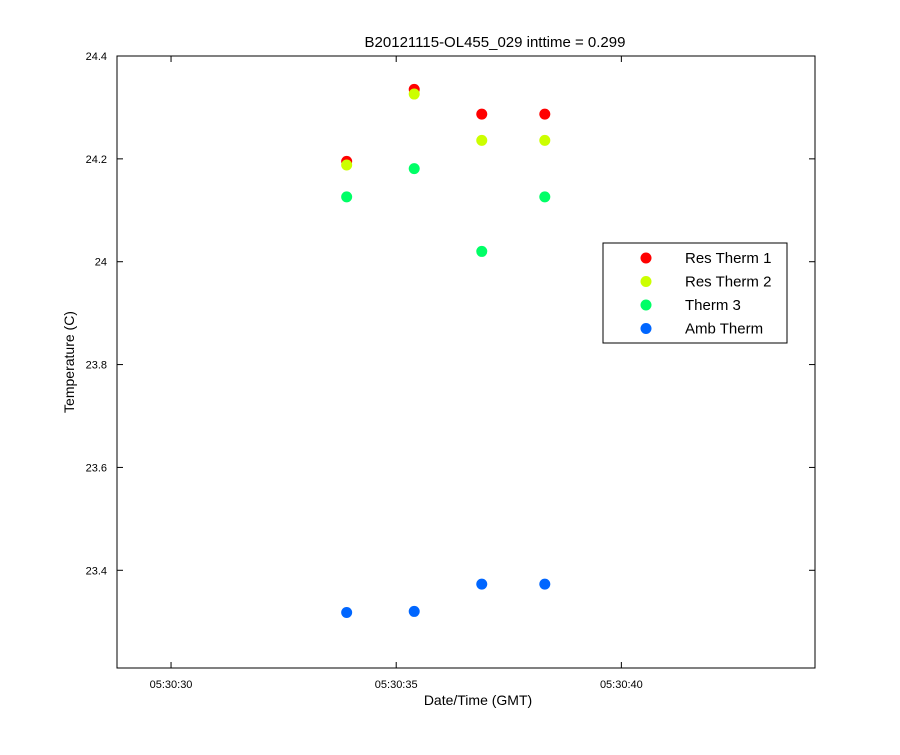 The width and height of the screenshot is (900, 755). What do you see at coordinates (728, 282) in the screenshot?
I see `legend-label: Res Therm 2` at bounding box center [728, 282].